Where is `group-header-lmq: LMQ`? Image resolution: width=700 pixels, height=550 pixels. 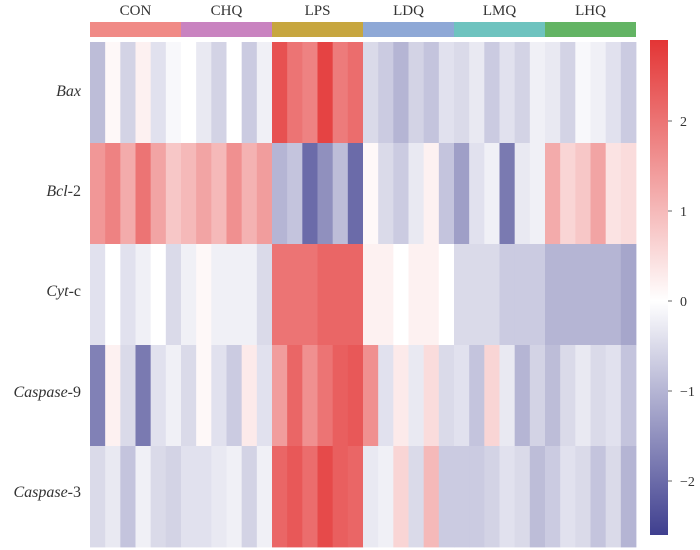
group-header-lmq: LMQ is located at coordinates (499, 20).